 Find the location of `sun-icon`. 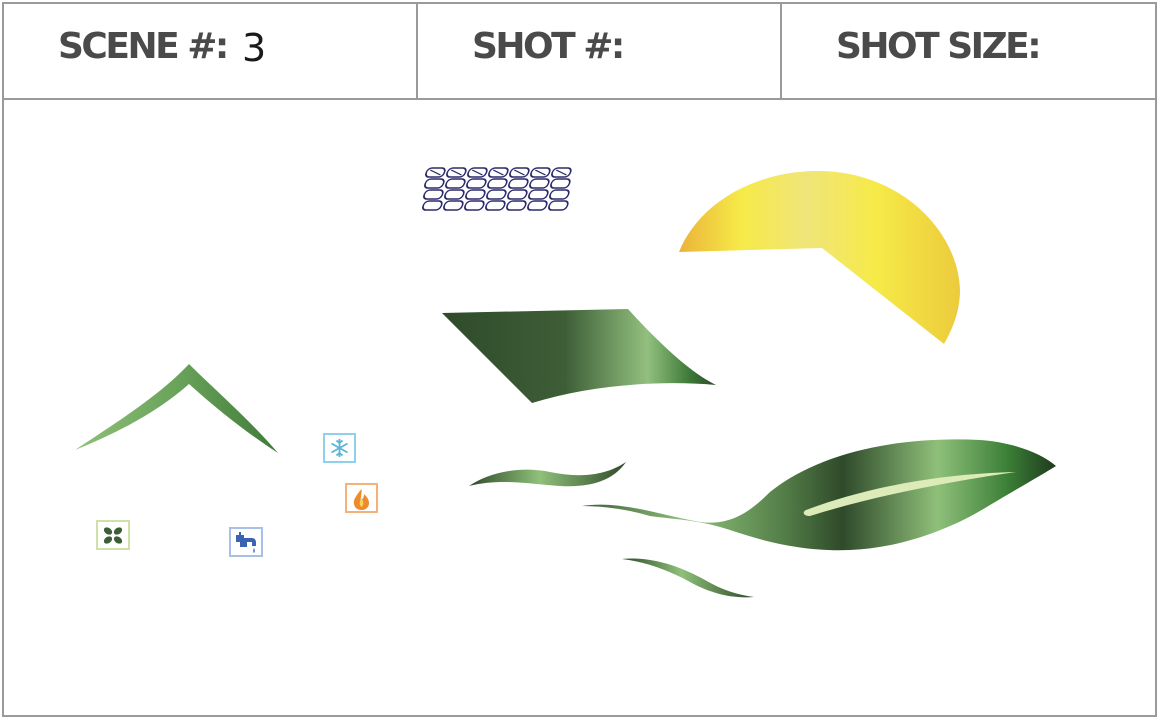

sun-icon is located at coordinates (819, 257).